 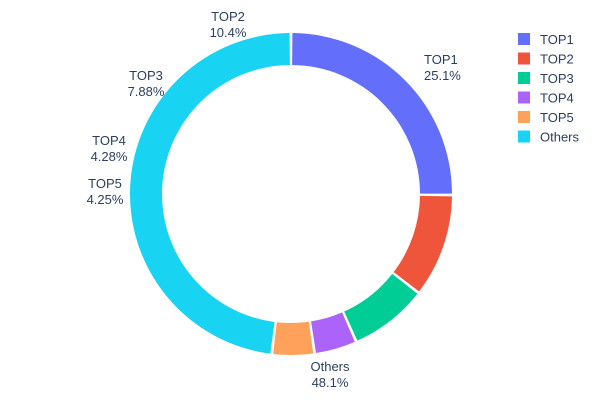 I want to click on slice-label-top4: TOP4 4.28%, so click(x=109, y=148).